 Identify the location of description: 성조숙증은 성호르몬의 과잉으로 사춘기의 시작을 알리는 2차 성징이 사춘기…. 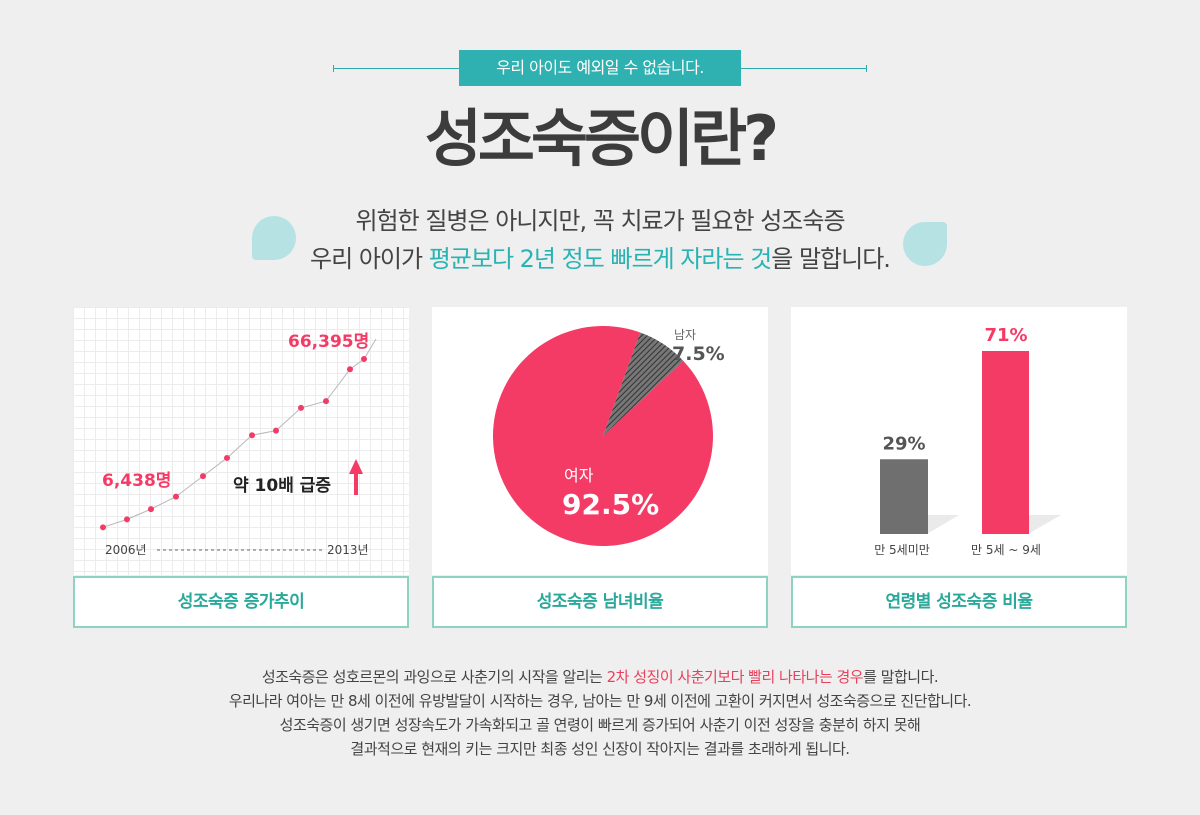
(600, 713).